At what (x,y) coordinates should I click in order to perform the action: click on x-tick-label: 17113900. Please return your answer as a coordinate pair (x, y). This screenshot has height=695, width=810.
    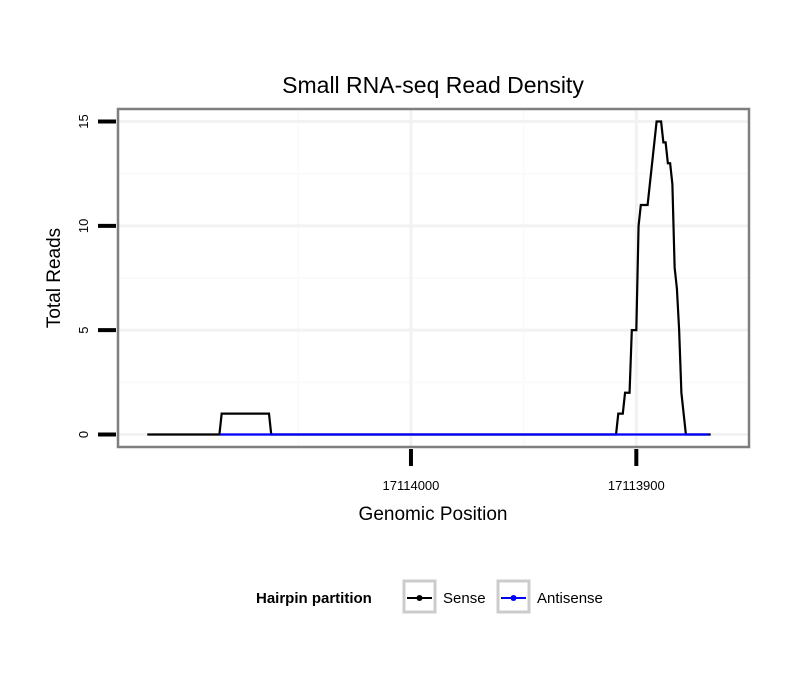
    Looking at the image, I should click on (636, 485).